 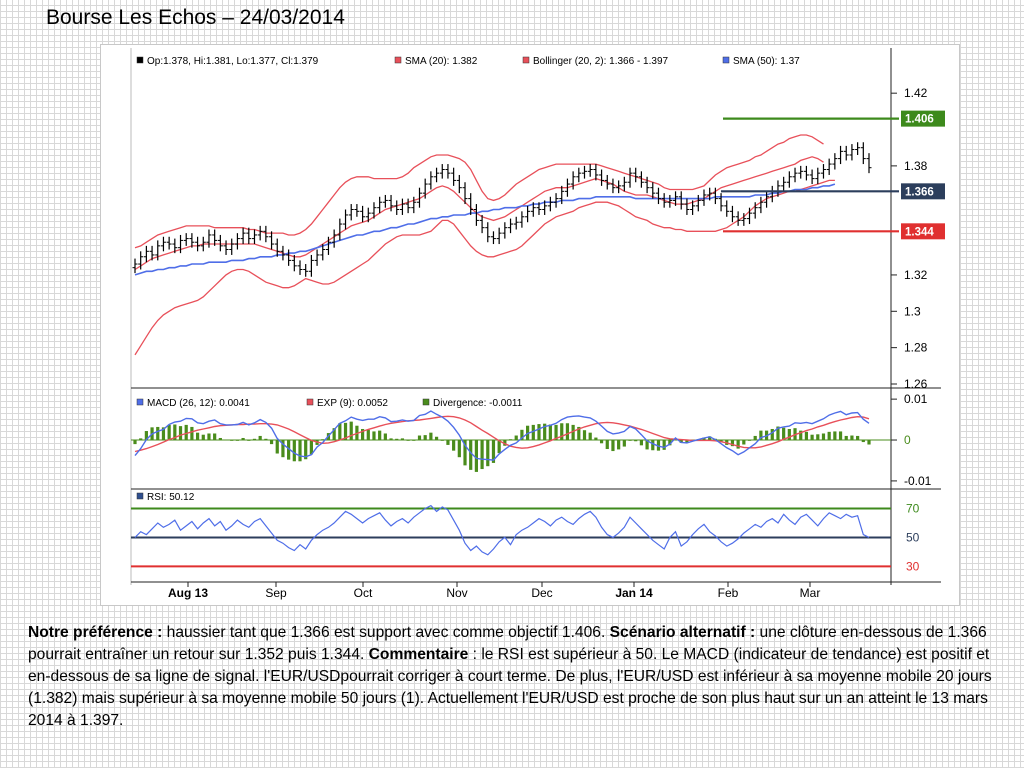 What do you see at coordinates (95, 632) in the screenshot?
I see `preference-label: Notre préférence :` at bounding box center [95, 632].